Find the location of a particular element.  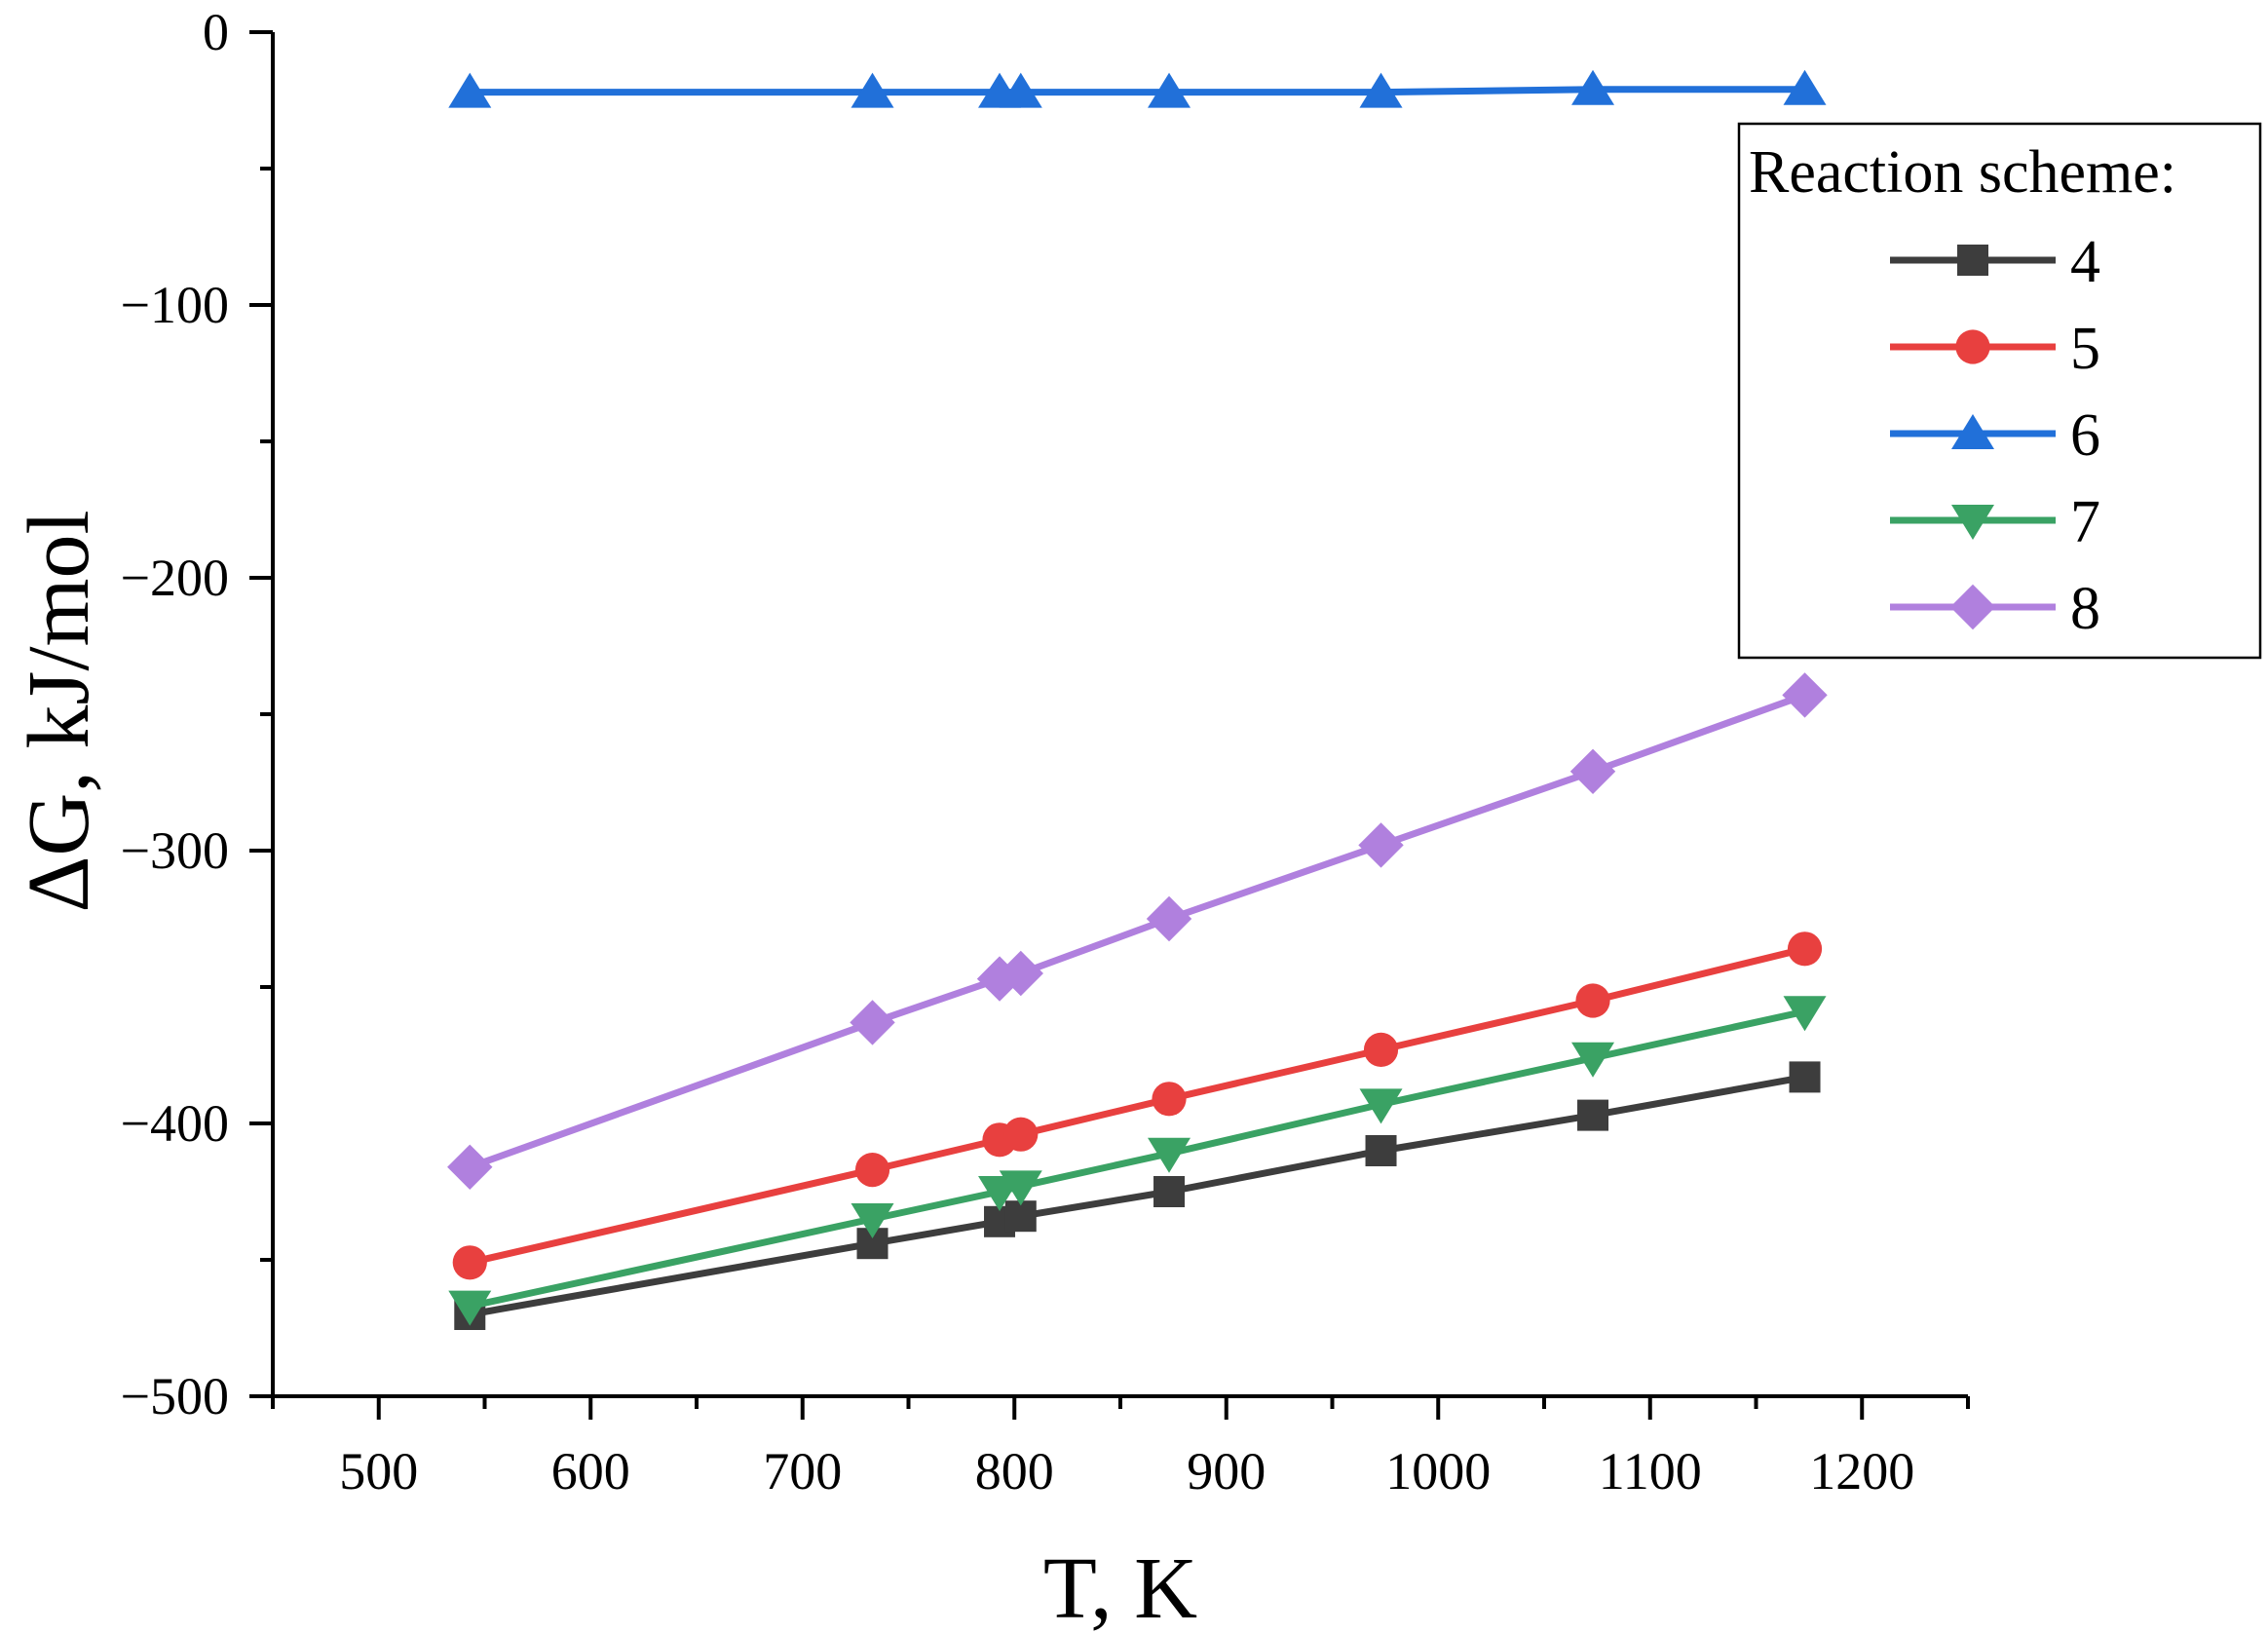

x-tick-label: 1100 is located at coordinates (1650, 1472).